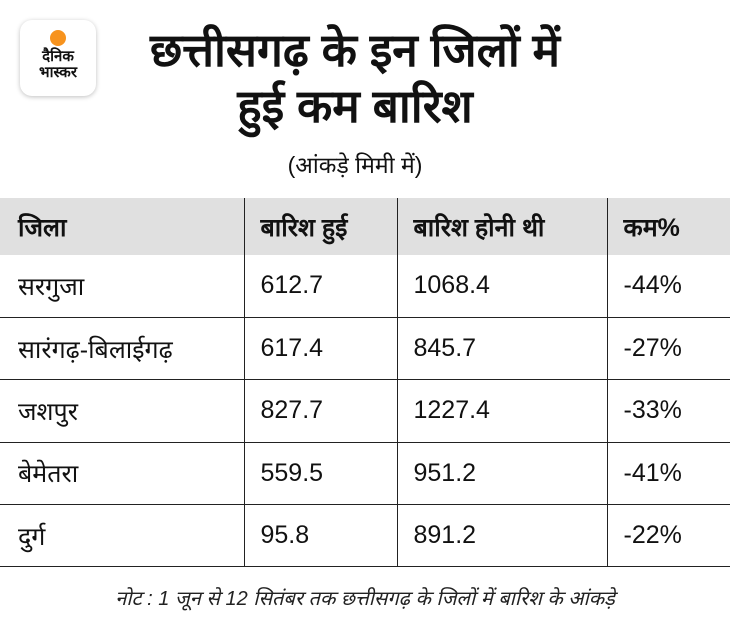 The image size is (730, 627). What do you see at coordinates (668, 411) in the screenshot?
I see `table-cell: -33%` at bounding box center [668, 411].